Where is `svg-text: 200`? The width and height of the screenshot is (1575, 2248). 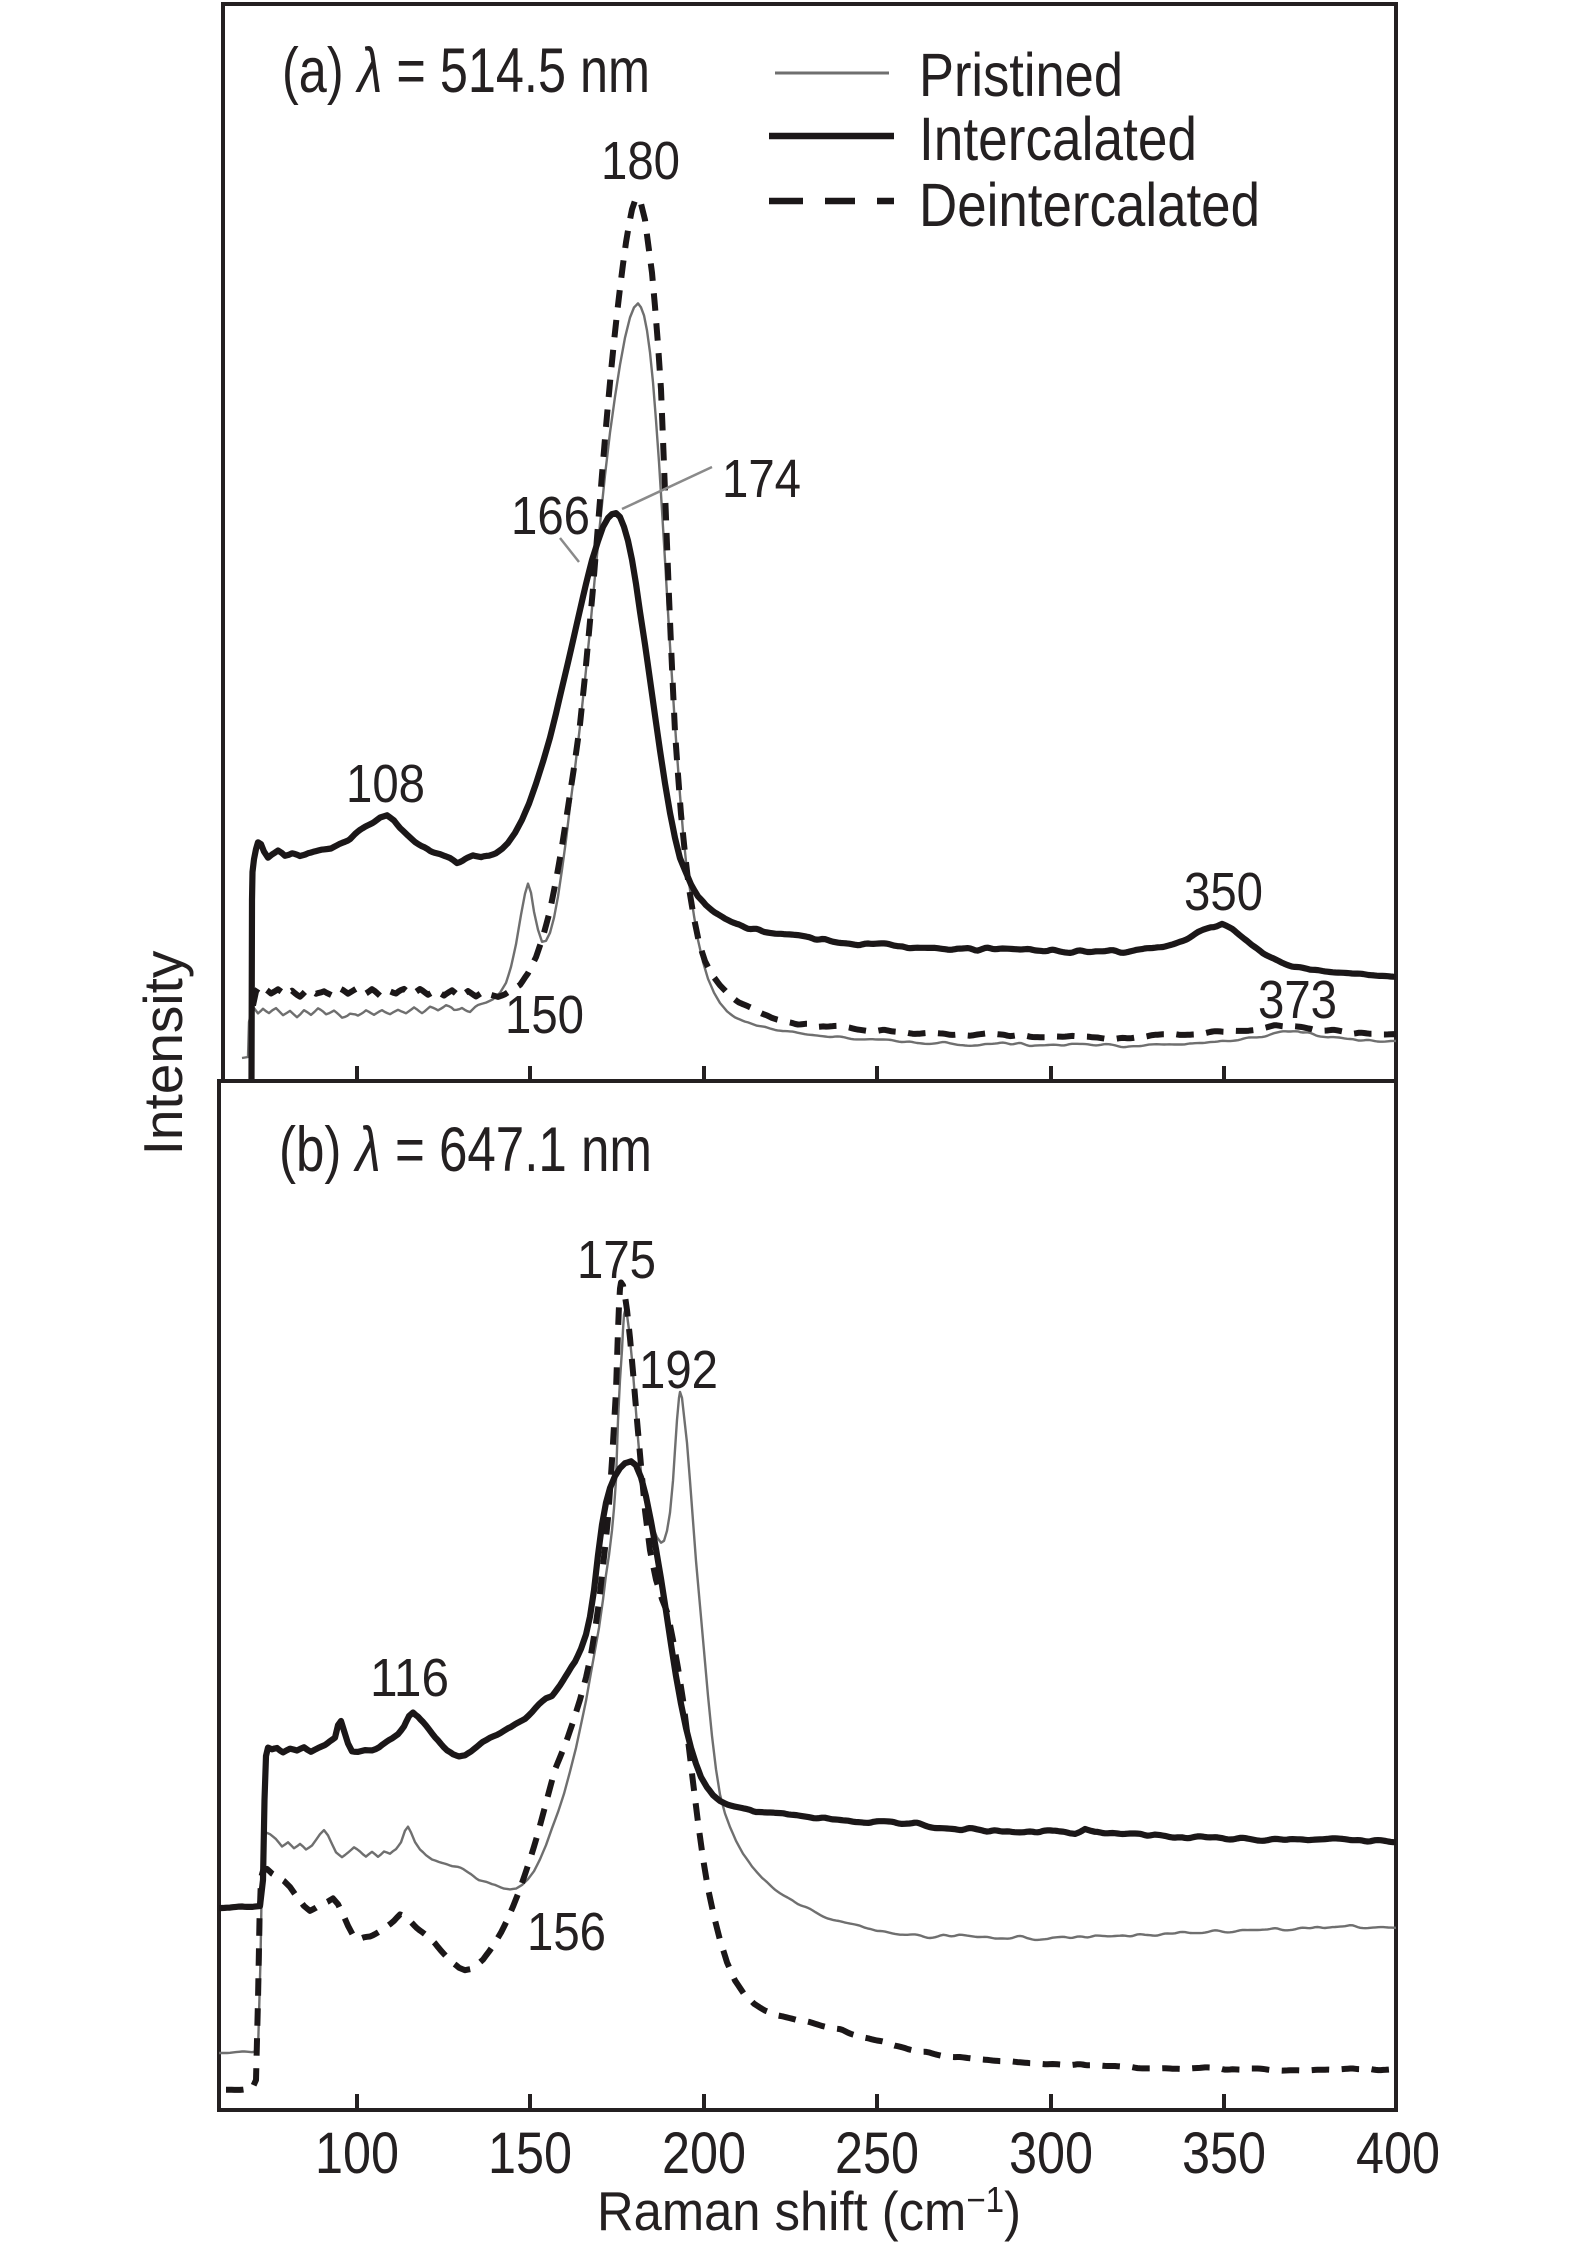
svg-text: 200 is located at coordinates (704, 2153).